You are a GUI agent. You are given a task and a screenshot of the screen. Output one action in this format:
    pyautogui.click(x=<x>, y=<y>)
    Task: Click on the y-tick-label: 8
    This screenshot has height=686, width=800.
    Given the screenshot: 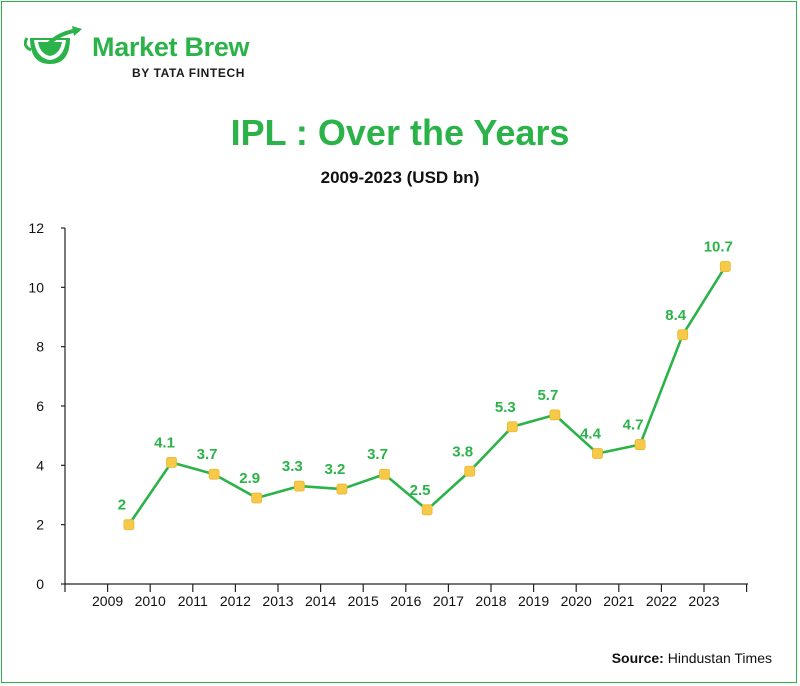 What is the action you would take?
    pyautogui.click(x=40, y=347)
    